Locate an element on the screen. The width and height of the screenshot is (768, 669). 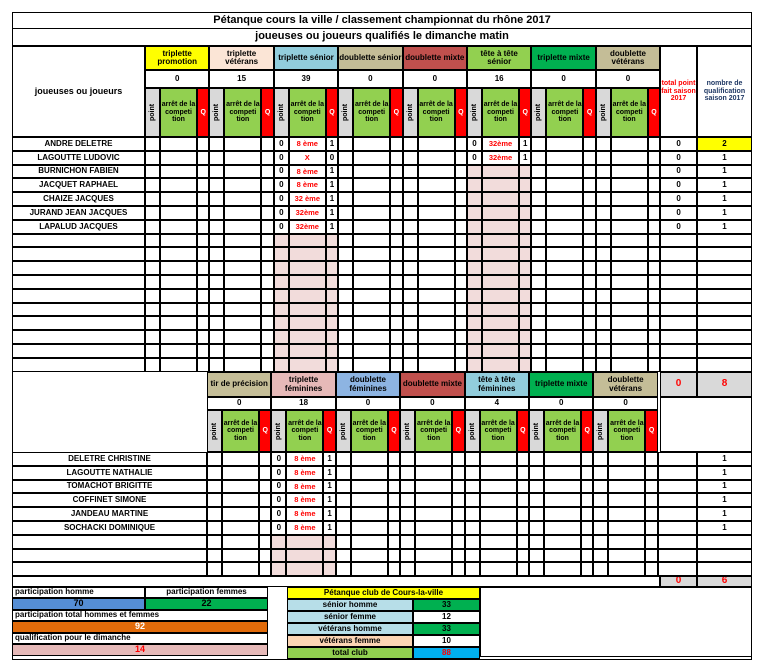
sub-header: Q is located at coordinates (460, 112).